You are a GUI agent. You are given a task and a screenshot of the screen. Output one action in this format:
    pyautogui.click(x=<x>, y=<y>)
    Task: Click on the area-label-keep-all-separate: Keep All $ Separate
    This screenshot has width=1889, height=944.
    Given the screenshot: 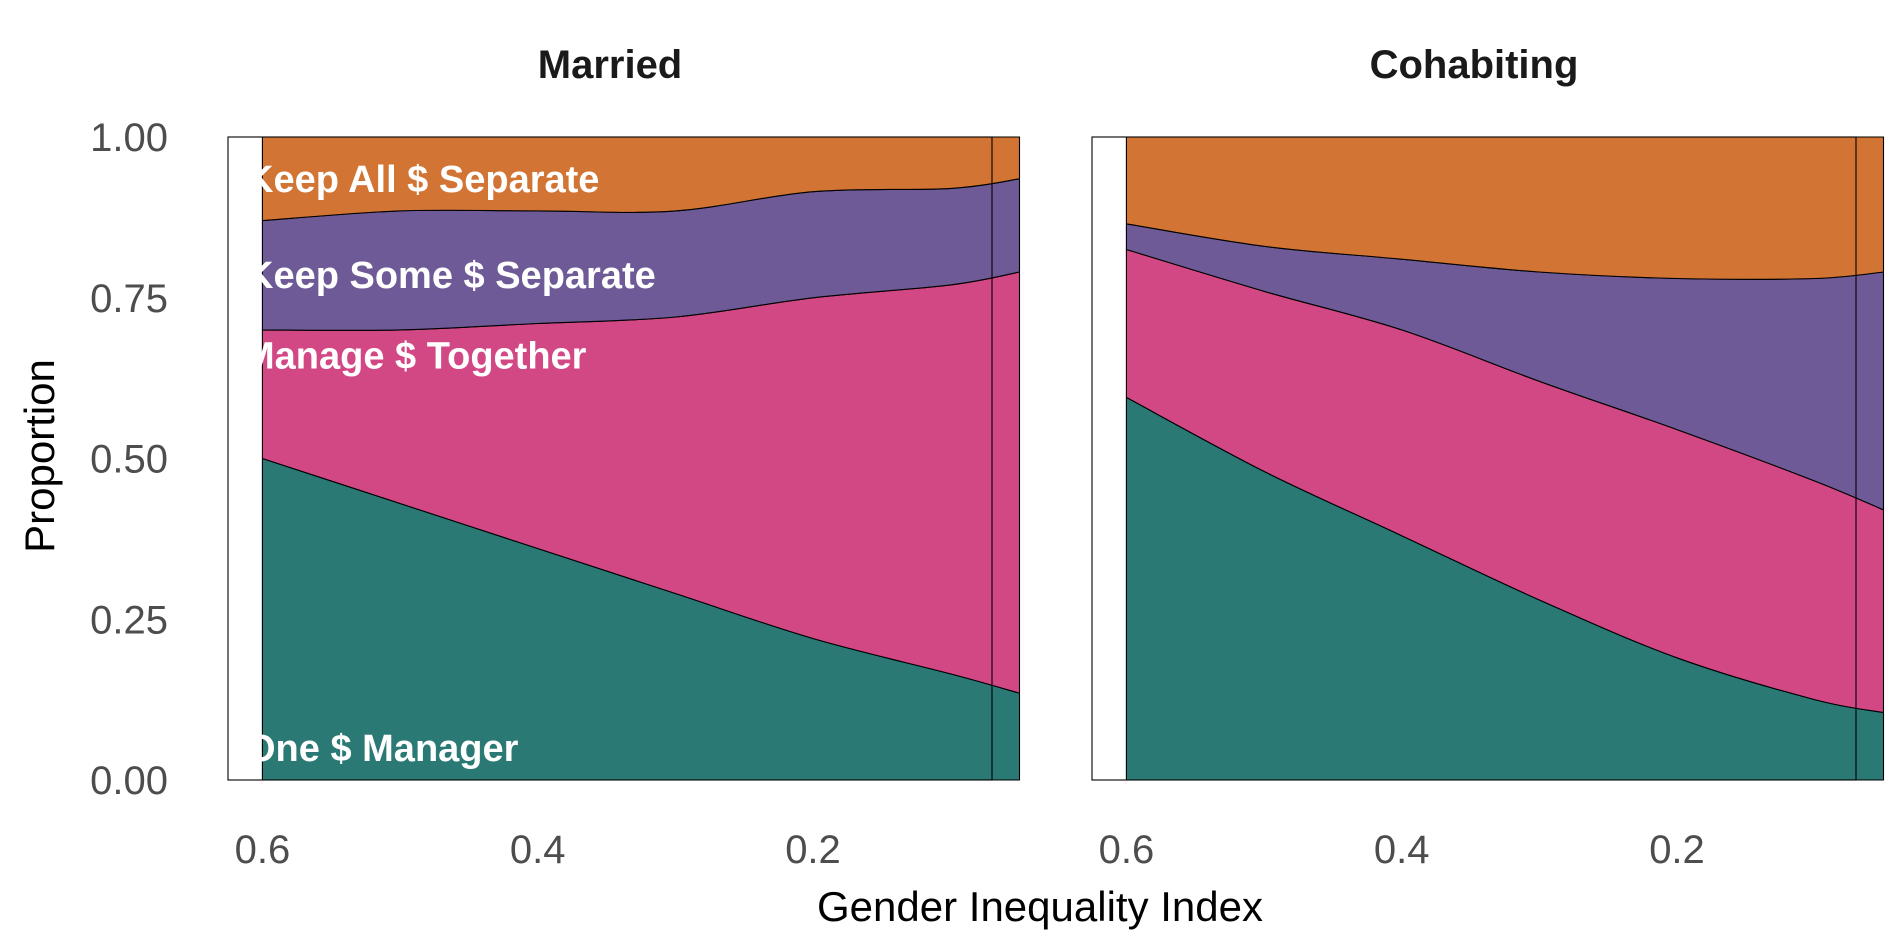 What is the action you would take?
    pyautogui.click(x=422, y=180)
    